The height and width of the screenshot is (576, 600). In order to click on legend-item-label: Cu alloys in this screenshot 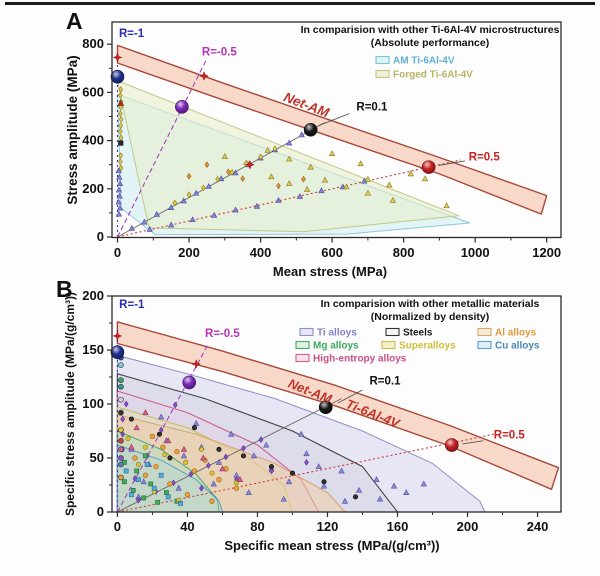, I will do `click(517, 346)`.